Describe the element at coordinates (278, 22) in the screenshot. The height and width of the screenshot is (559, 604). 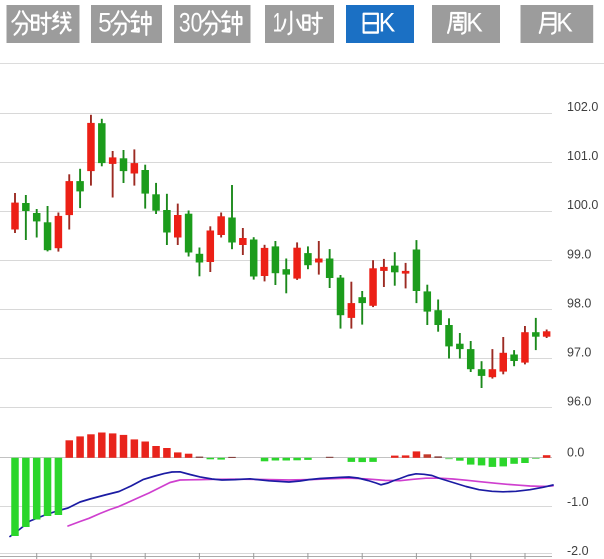
I see `svg-text: 1` at that location.